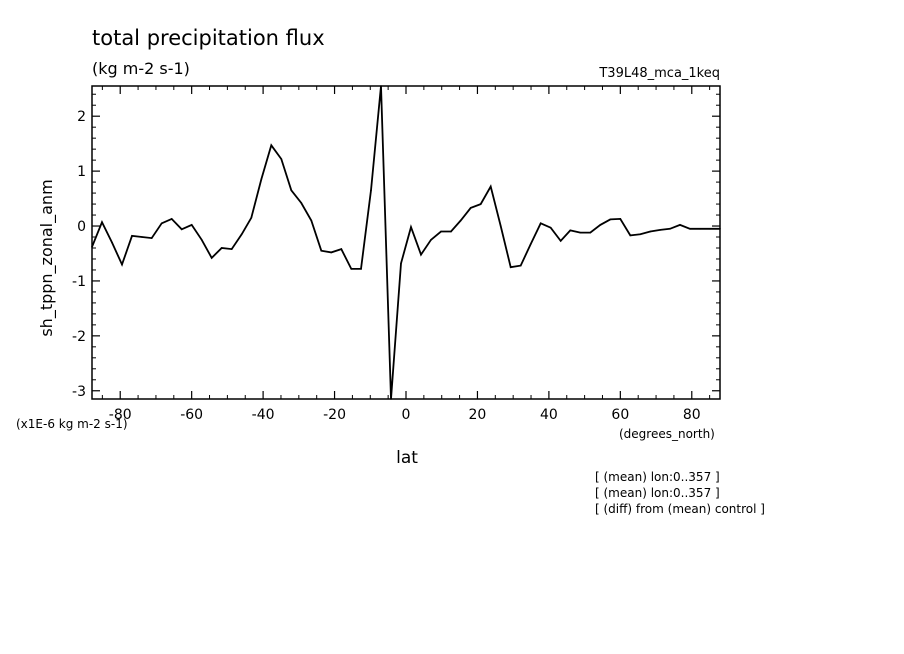 This screenshot has height=654, width=904. Describe the element at coordinates (79, 282) in the screenshot. I see `y-tick-label: -1` at that location.